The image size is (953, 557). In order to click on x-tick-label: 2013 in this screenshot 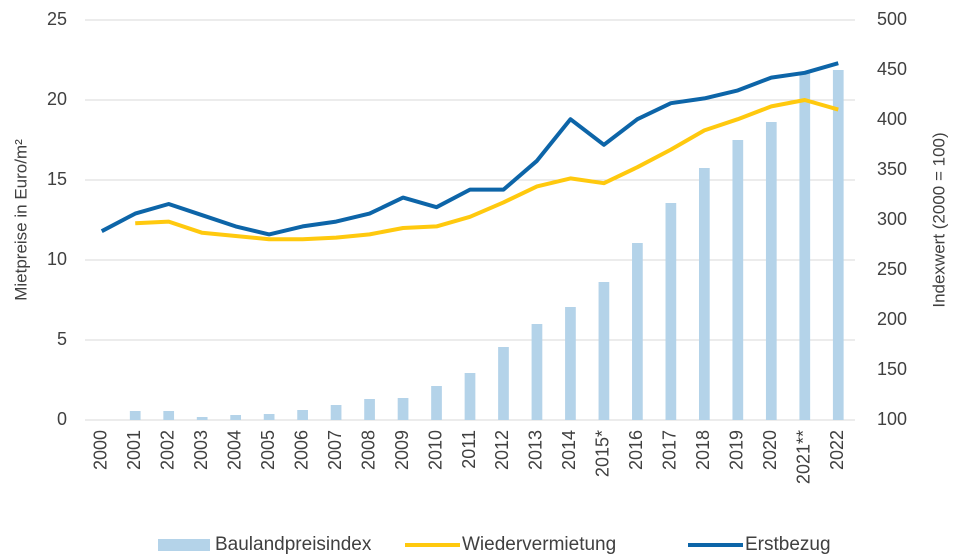, I will do `click(536, 450)`.